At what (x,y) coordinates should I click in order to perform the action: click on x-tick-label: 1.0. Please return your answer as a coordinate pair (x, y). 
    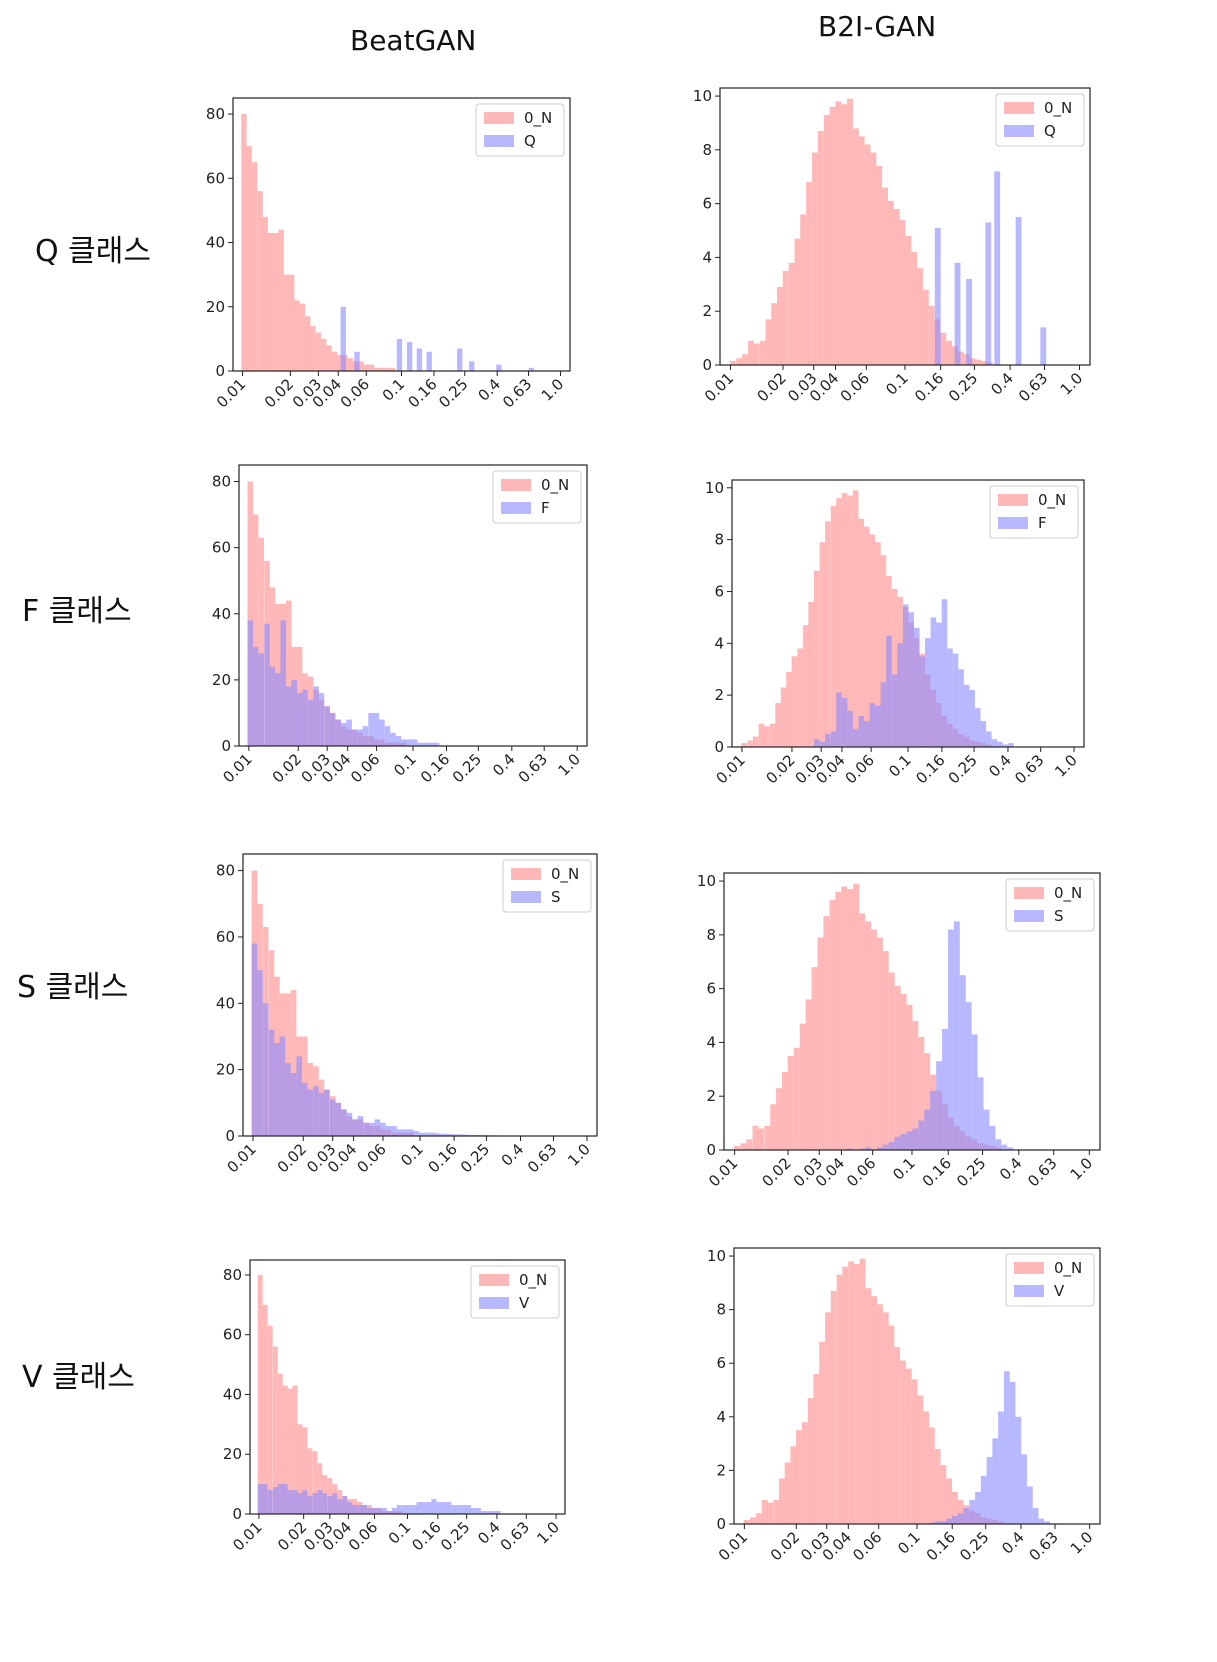
    Looking at the image, I should click on (569, 765).